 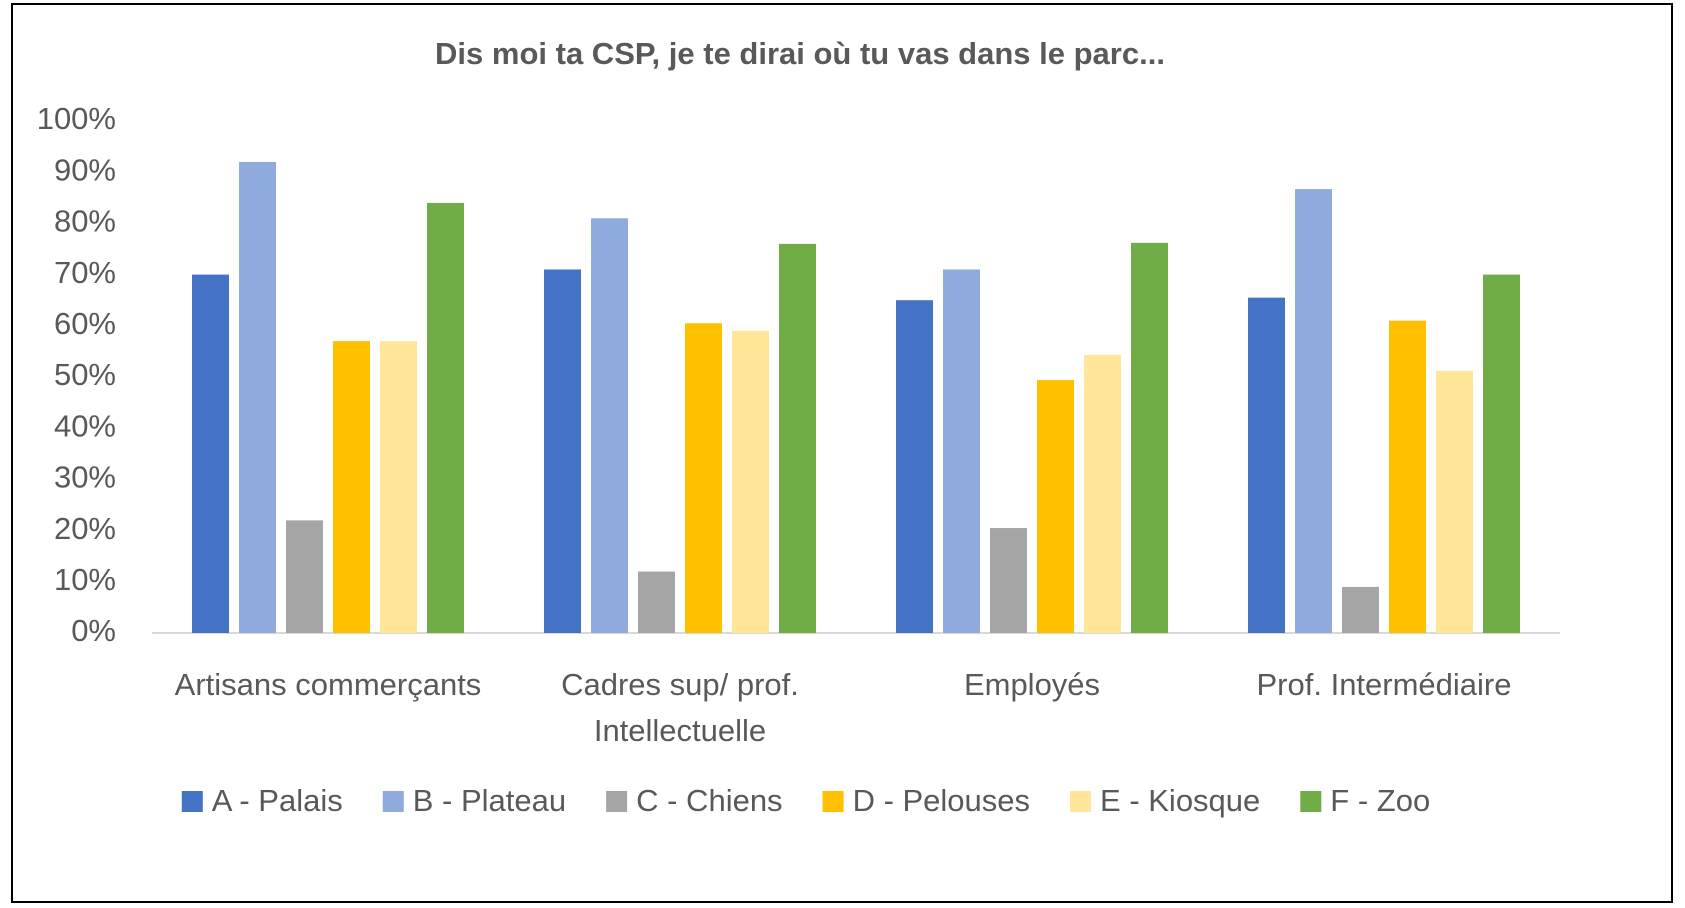 What do you see at coordinates (93, 630) in the screenshot?
I see `y-tick-label: 0%` at bounding box center [93, 630].